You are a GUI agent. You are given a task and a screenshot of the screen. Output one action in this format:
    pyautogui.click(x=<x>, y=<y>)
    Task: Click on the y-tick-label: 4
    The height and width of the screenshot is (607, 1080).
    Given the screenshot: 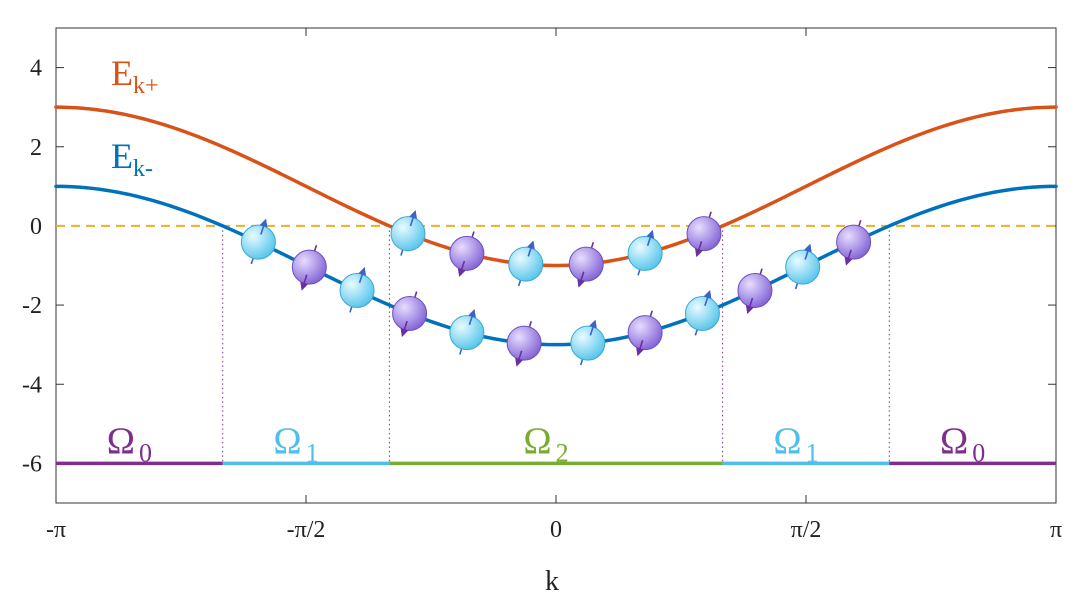 What is the action you would take?
    pyautogui.click(x=36, y=69)
    